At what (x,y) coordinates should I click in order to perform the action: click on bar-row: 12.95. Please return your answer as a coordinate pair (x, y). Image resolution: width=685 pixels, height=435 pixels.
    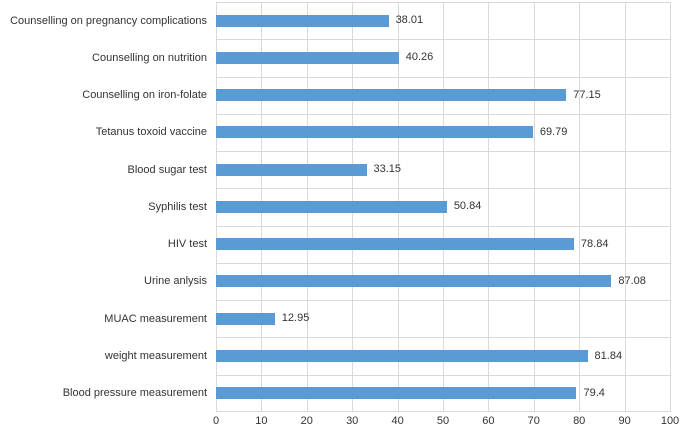
    Looking at the image, I should click on (443, 318).